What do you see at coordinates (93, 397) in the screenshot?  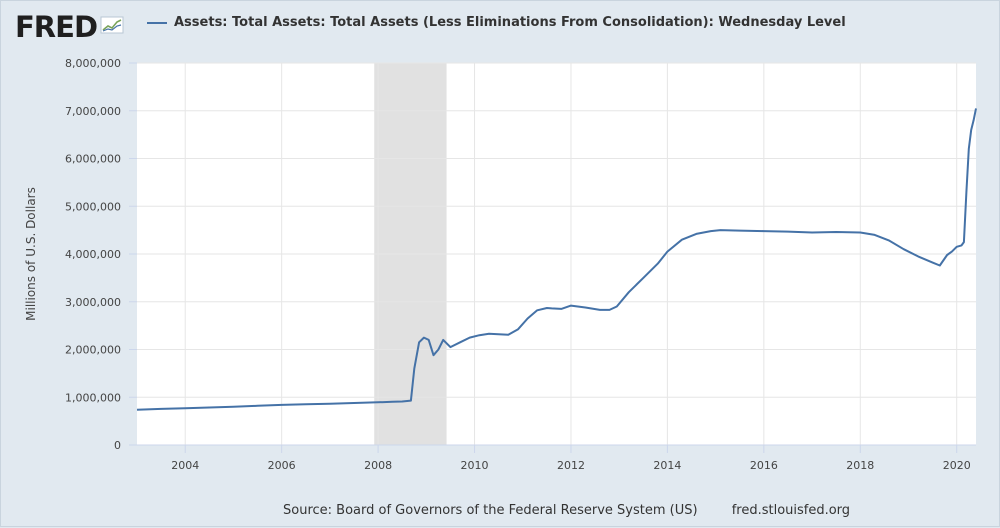 I see `y-tick-label-1: 1,000,000` at bounding box center [93, 397].